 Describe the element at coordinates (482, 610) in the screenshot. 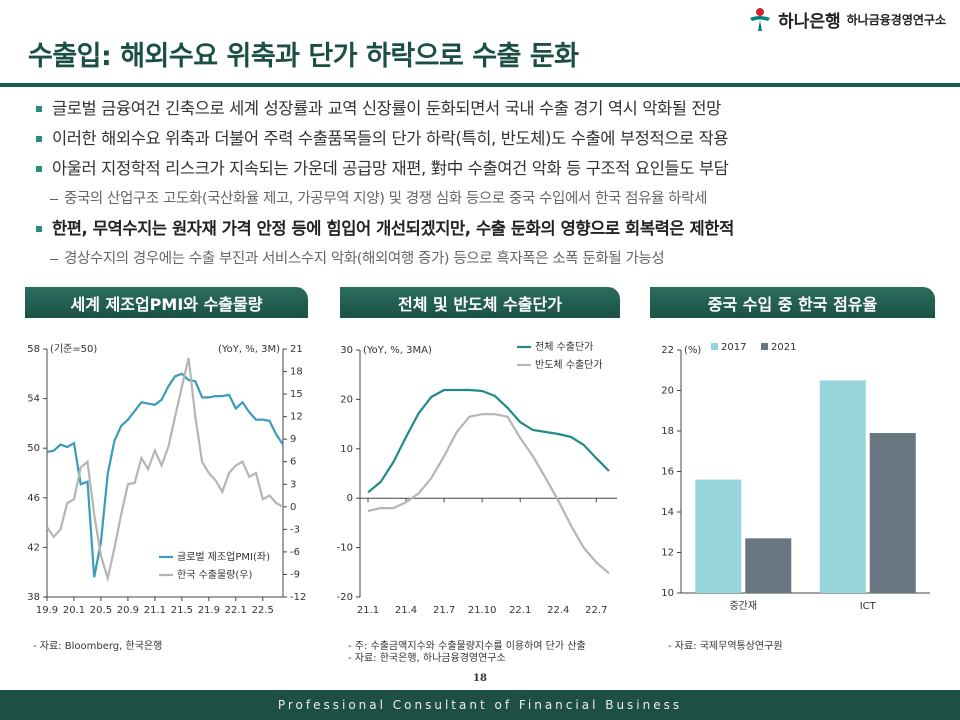

I see `x-tick-label: 21.10` at that location.